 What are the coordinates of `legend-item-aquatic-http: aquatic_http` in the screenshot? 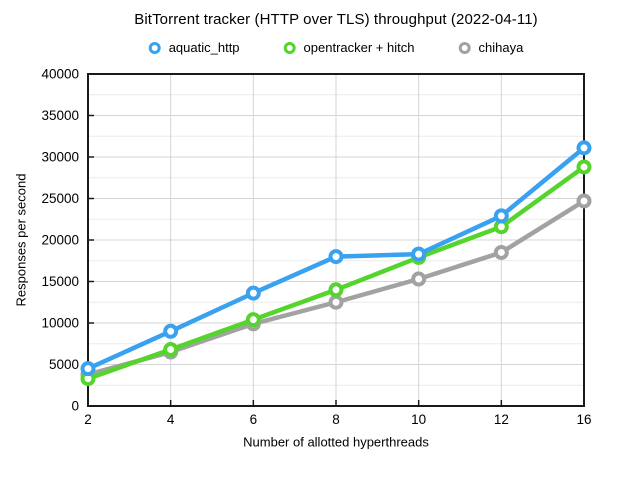 It's located at (194, 47).